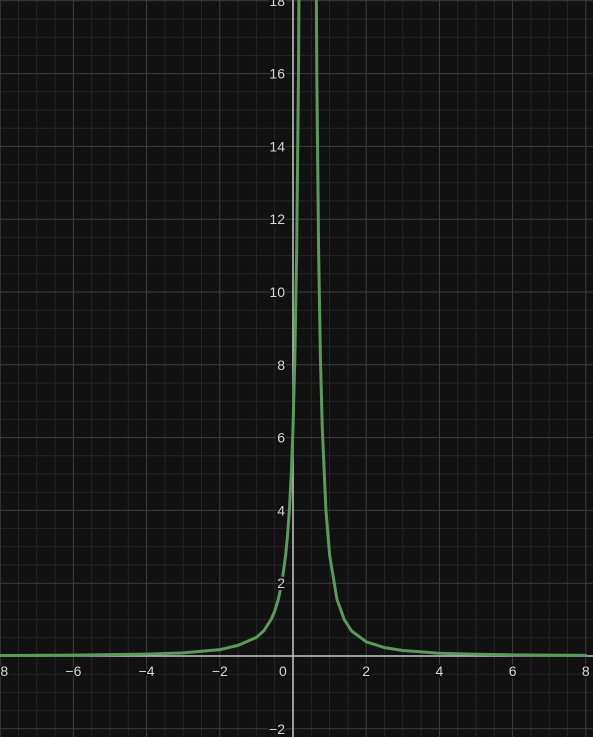 This screenshot has height=737, width=593. I want to click on y-tick-label: 6, so click(281, 438).